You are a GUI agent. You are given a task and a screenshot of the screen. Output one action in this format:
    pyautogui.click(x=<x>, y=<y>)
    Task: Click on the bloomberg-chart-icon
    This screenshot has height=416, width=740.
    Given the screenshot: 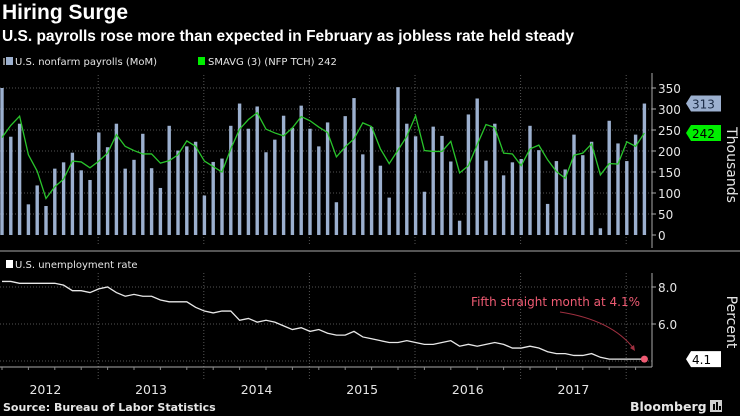 What is the action you would take?
    pyautogui.click(x=716, y=406)
    